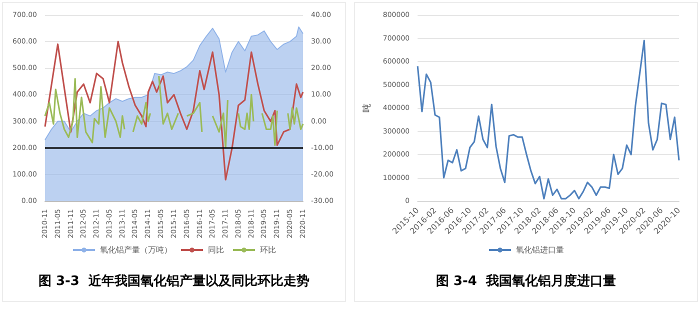  Describe the element at coordinates (526, 281) in the screenshot. I see `text: 图 3-4 我国氧化铝月度进口量` at that location.